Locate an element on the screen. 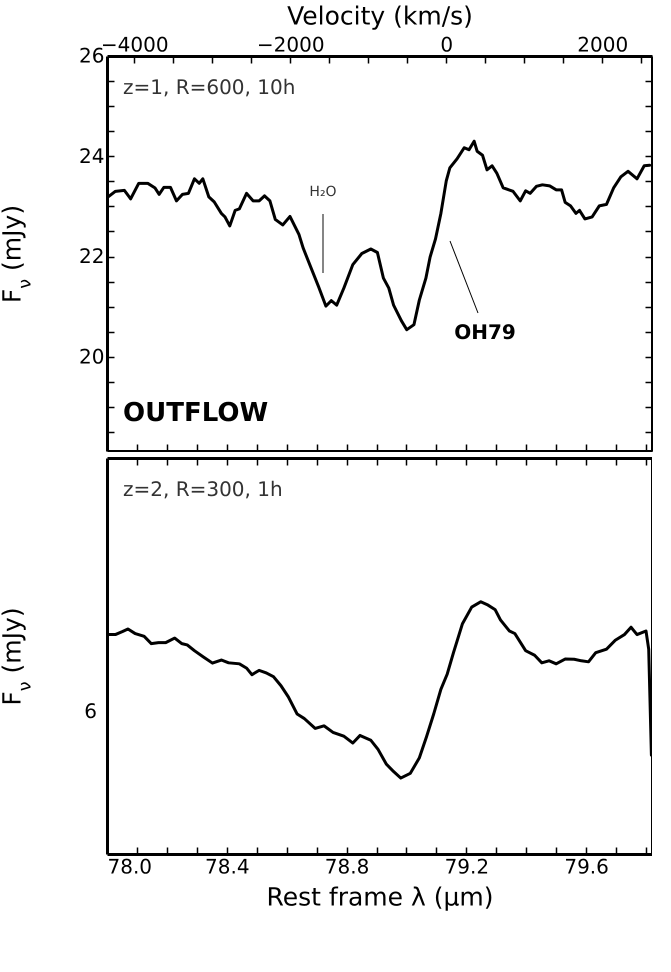  x-tick-label: 79.6 is located at coordinates (586, 866).